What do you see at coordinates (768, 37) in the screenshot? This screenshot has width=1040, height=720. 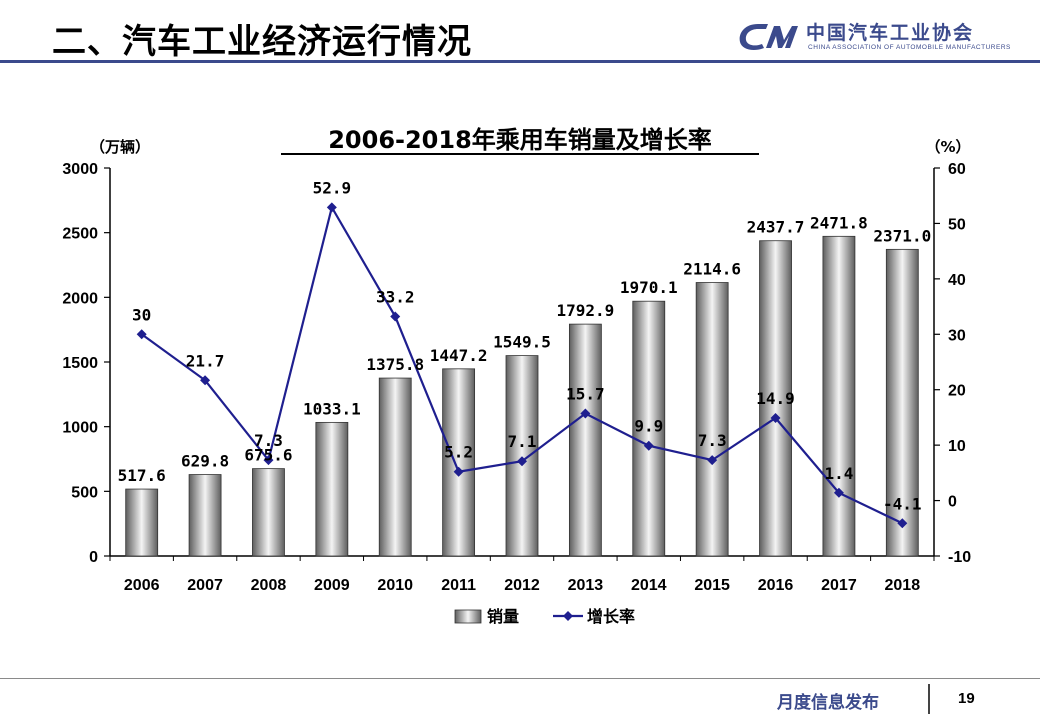 I see `caam-logo-icon` at bounding box center [768, 37].